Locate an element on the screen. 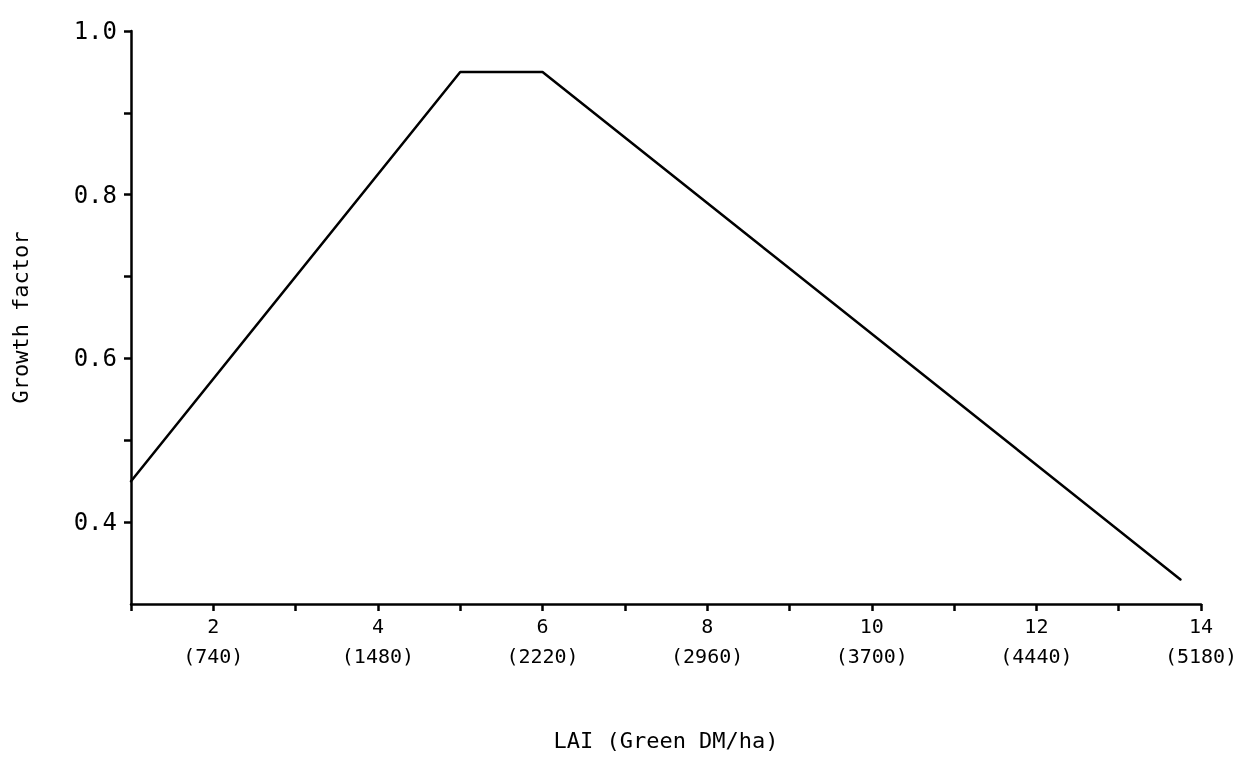 This screenshot has width=1254, height=771. x2-tick-label: (1480) is located at coordinates (378, 656).